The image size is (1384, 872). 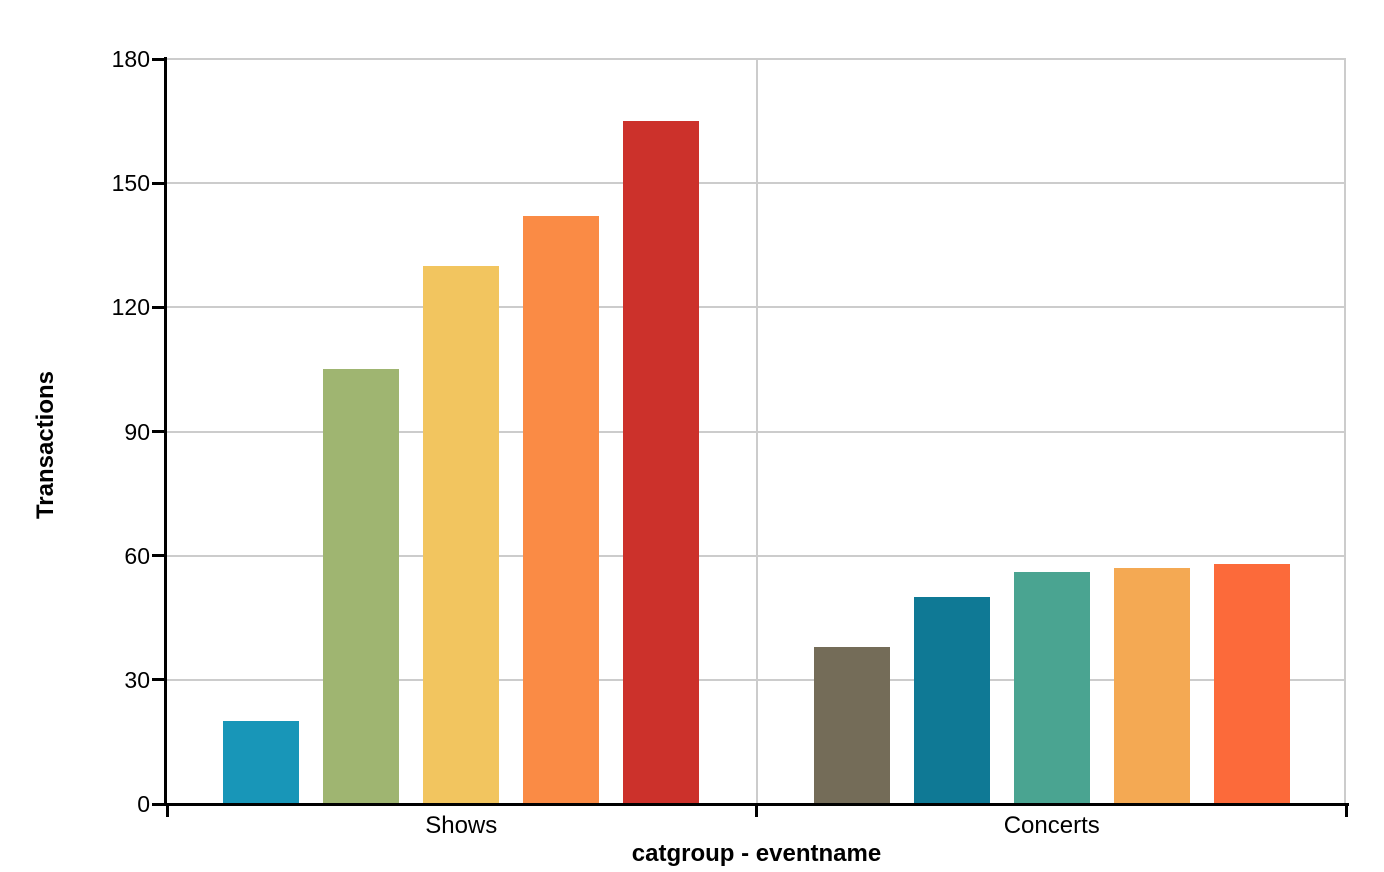 What do you see at coordinates (137, 431) in the screenshot?
I see `y-tick-label-90: 90` at bounding box center [137, 431].